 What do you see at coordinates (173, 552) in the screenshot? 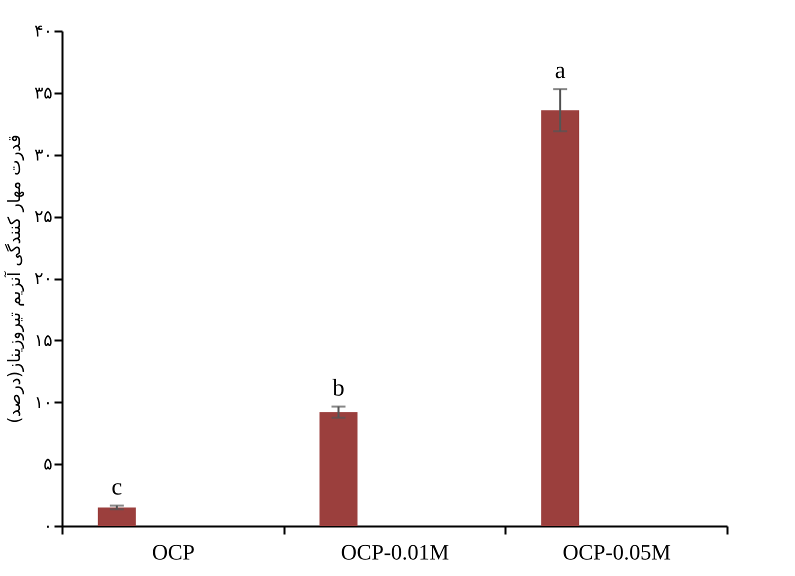
I see `x-tick-label: OCP` at bounding box center [173, 552].